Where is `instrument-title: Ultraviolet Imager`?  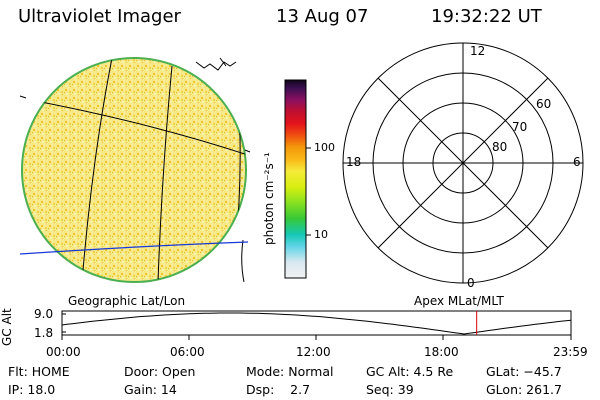 instrument-title: Ultraviolet Imager is located at coordinates (99, 16).